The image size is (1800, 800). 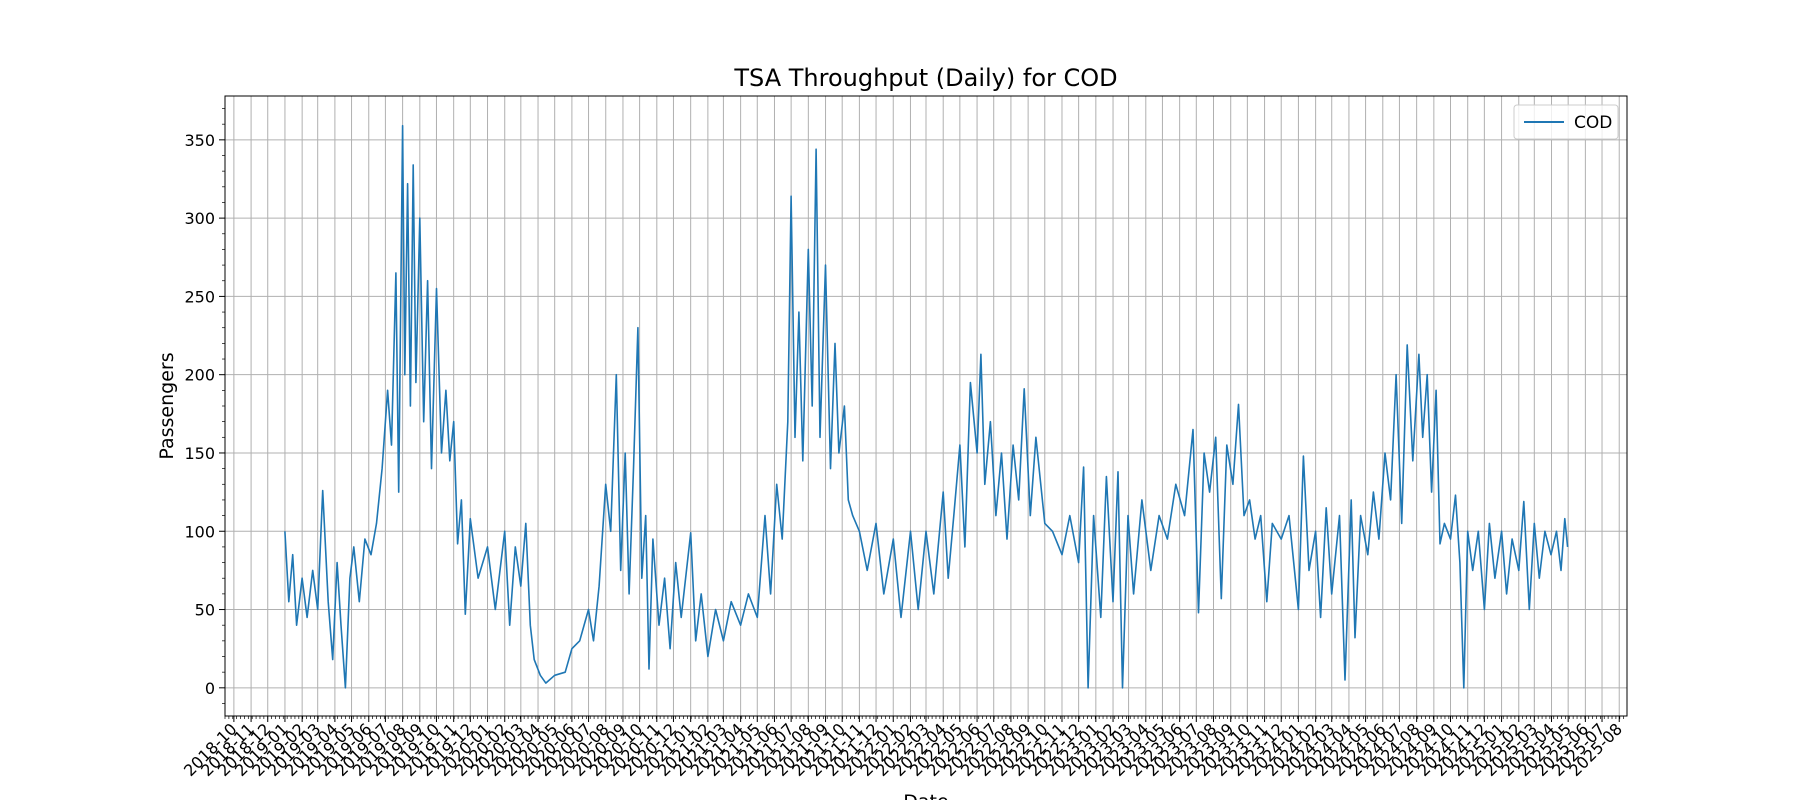 I want to click on y-tick-label: 300, so click(x=199, y=218).